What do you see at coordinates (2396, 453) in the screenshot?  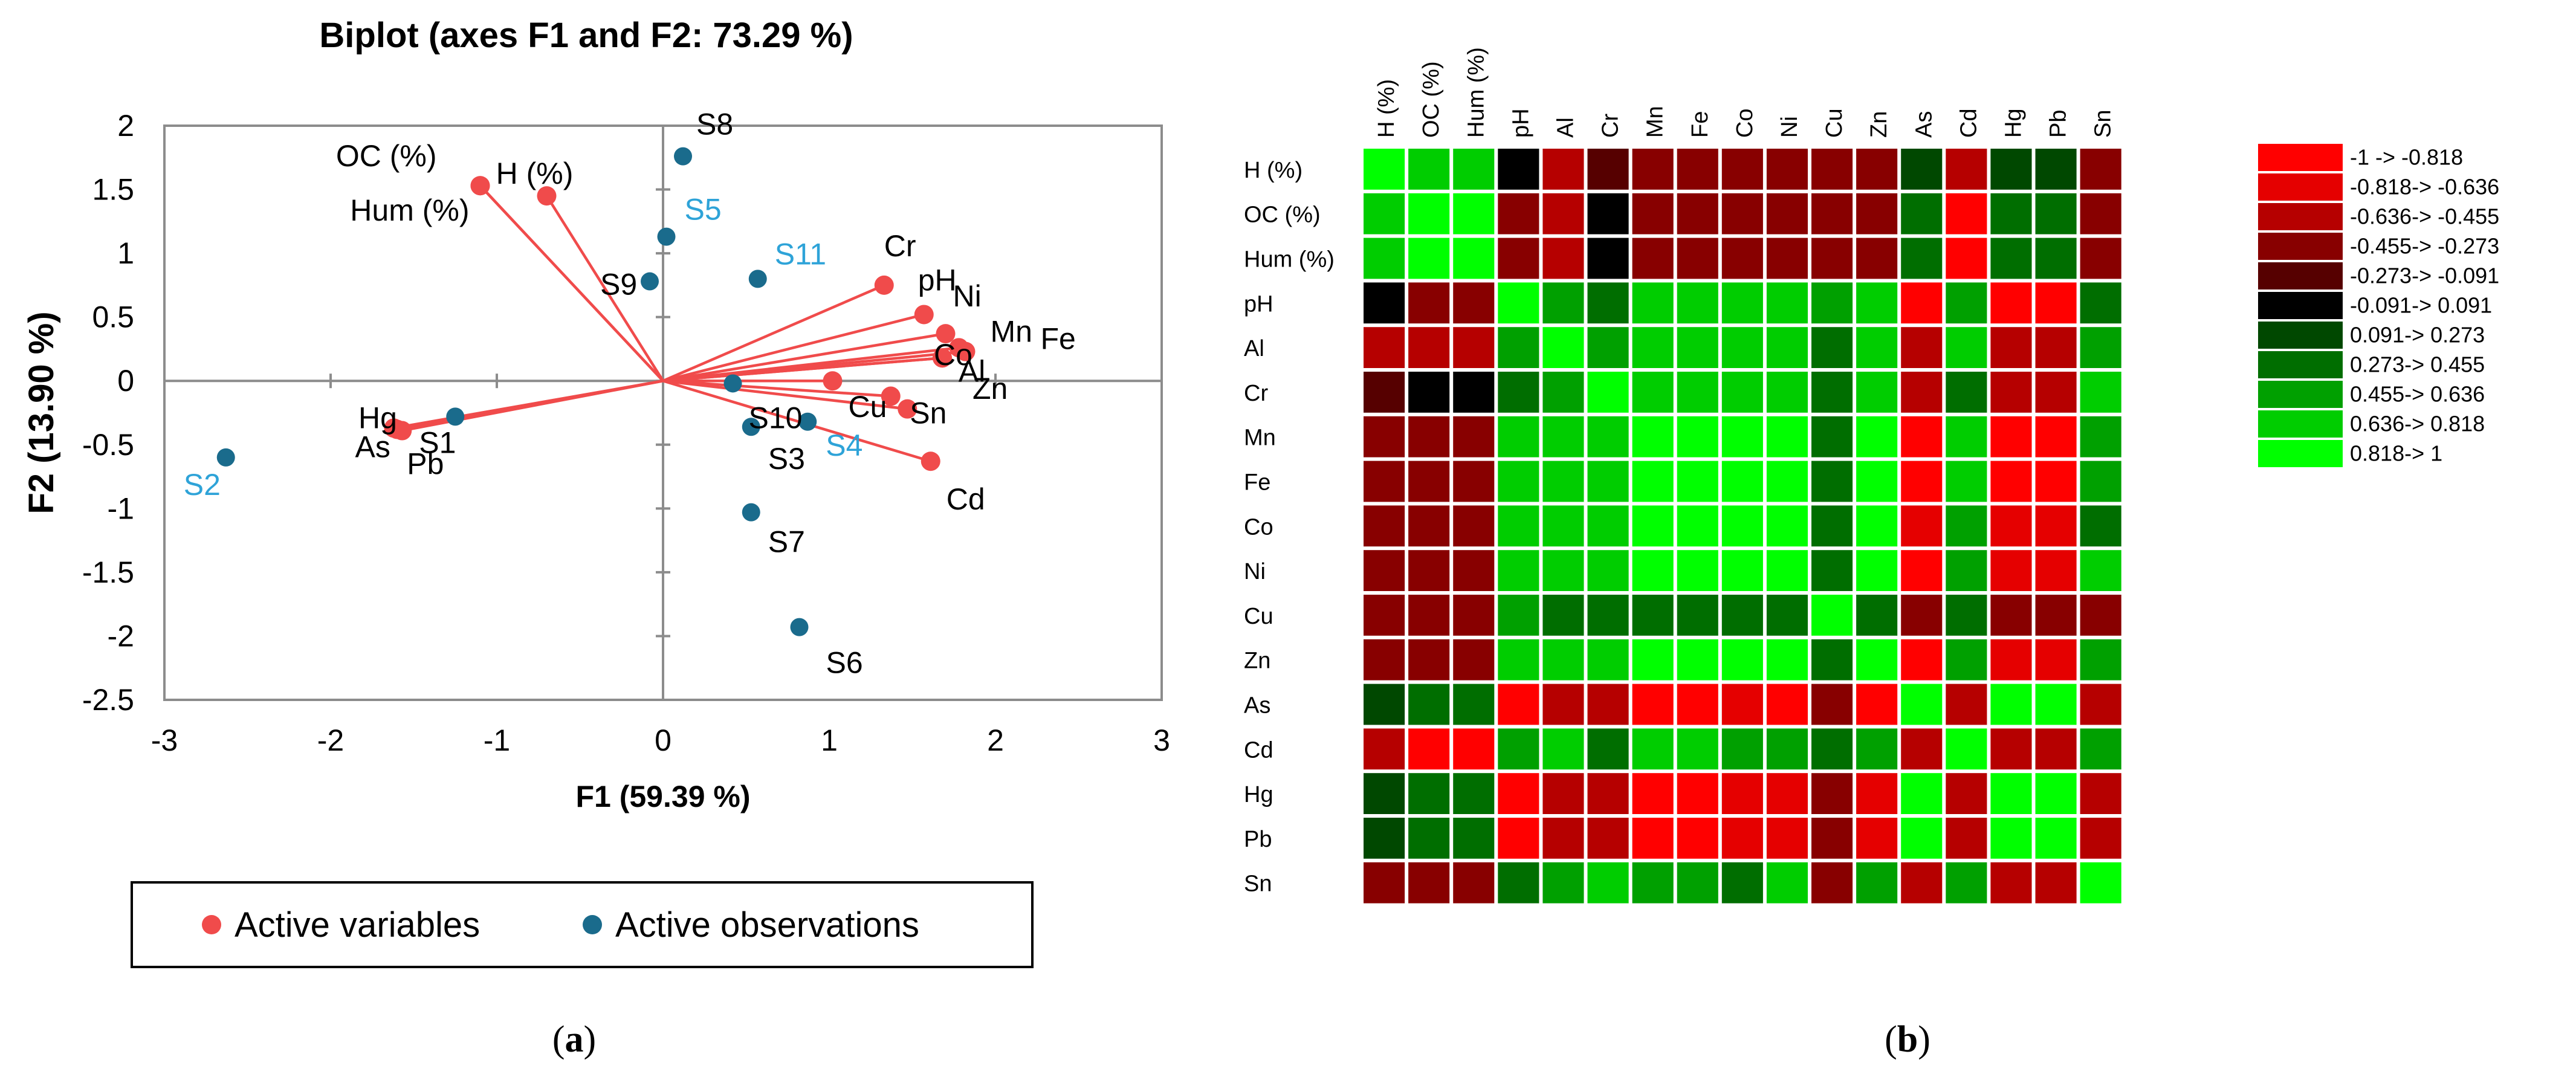 I see `scale-label-10: 0.818-> 1` at bounding box center [2396, 453].